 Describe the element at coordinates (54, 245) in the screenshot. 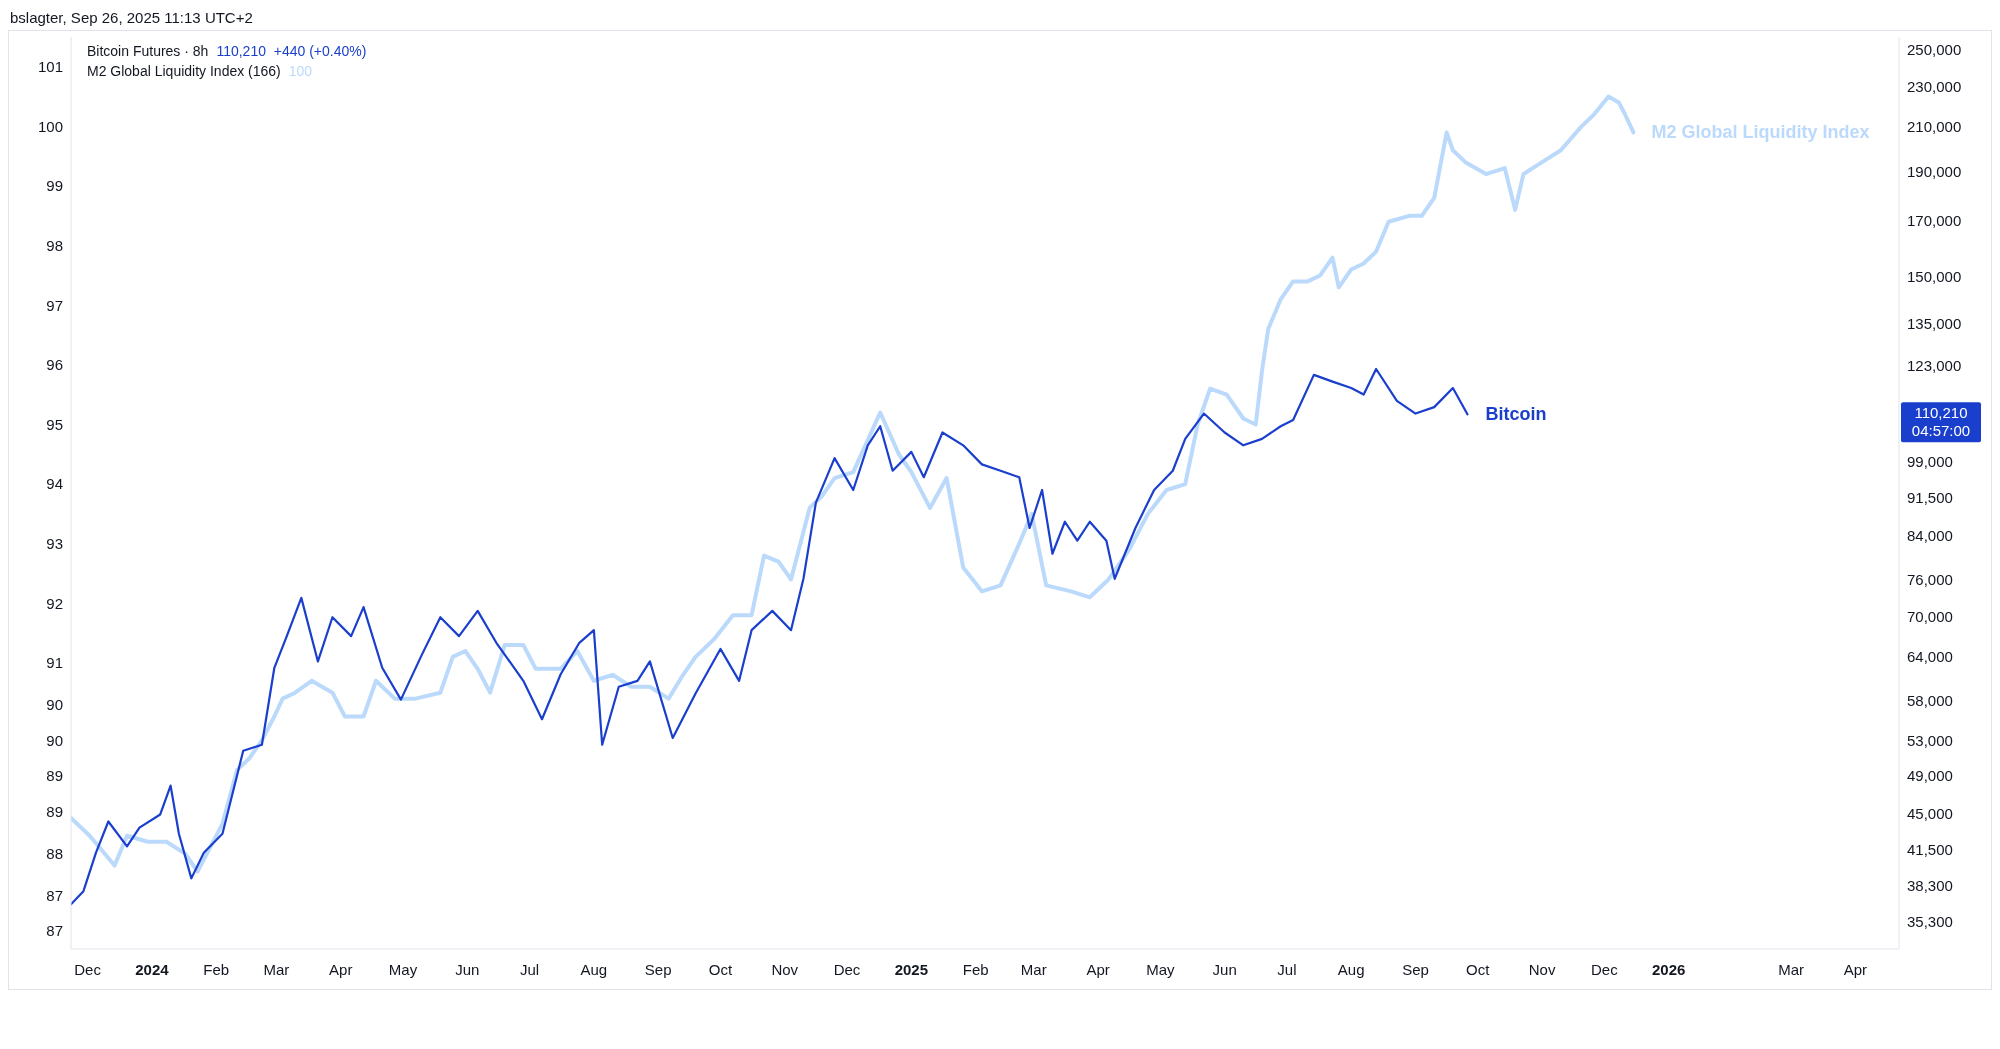

I see `y-tick-label: 98` at that location.